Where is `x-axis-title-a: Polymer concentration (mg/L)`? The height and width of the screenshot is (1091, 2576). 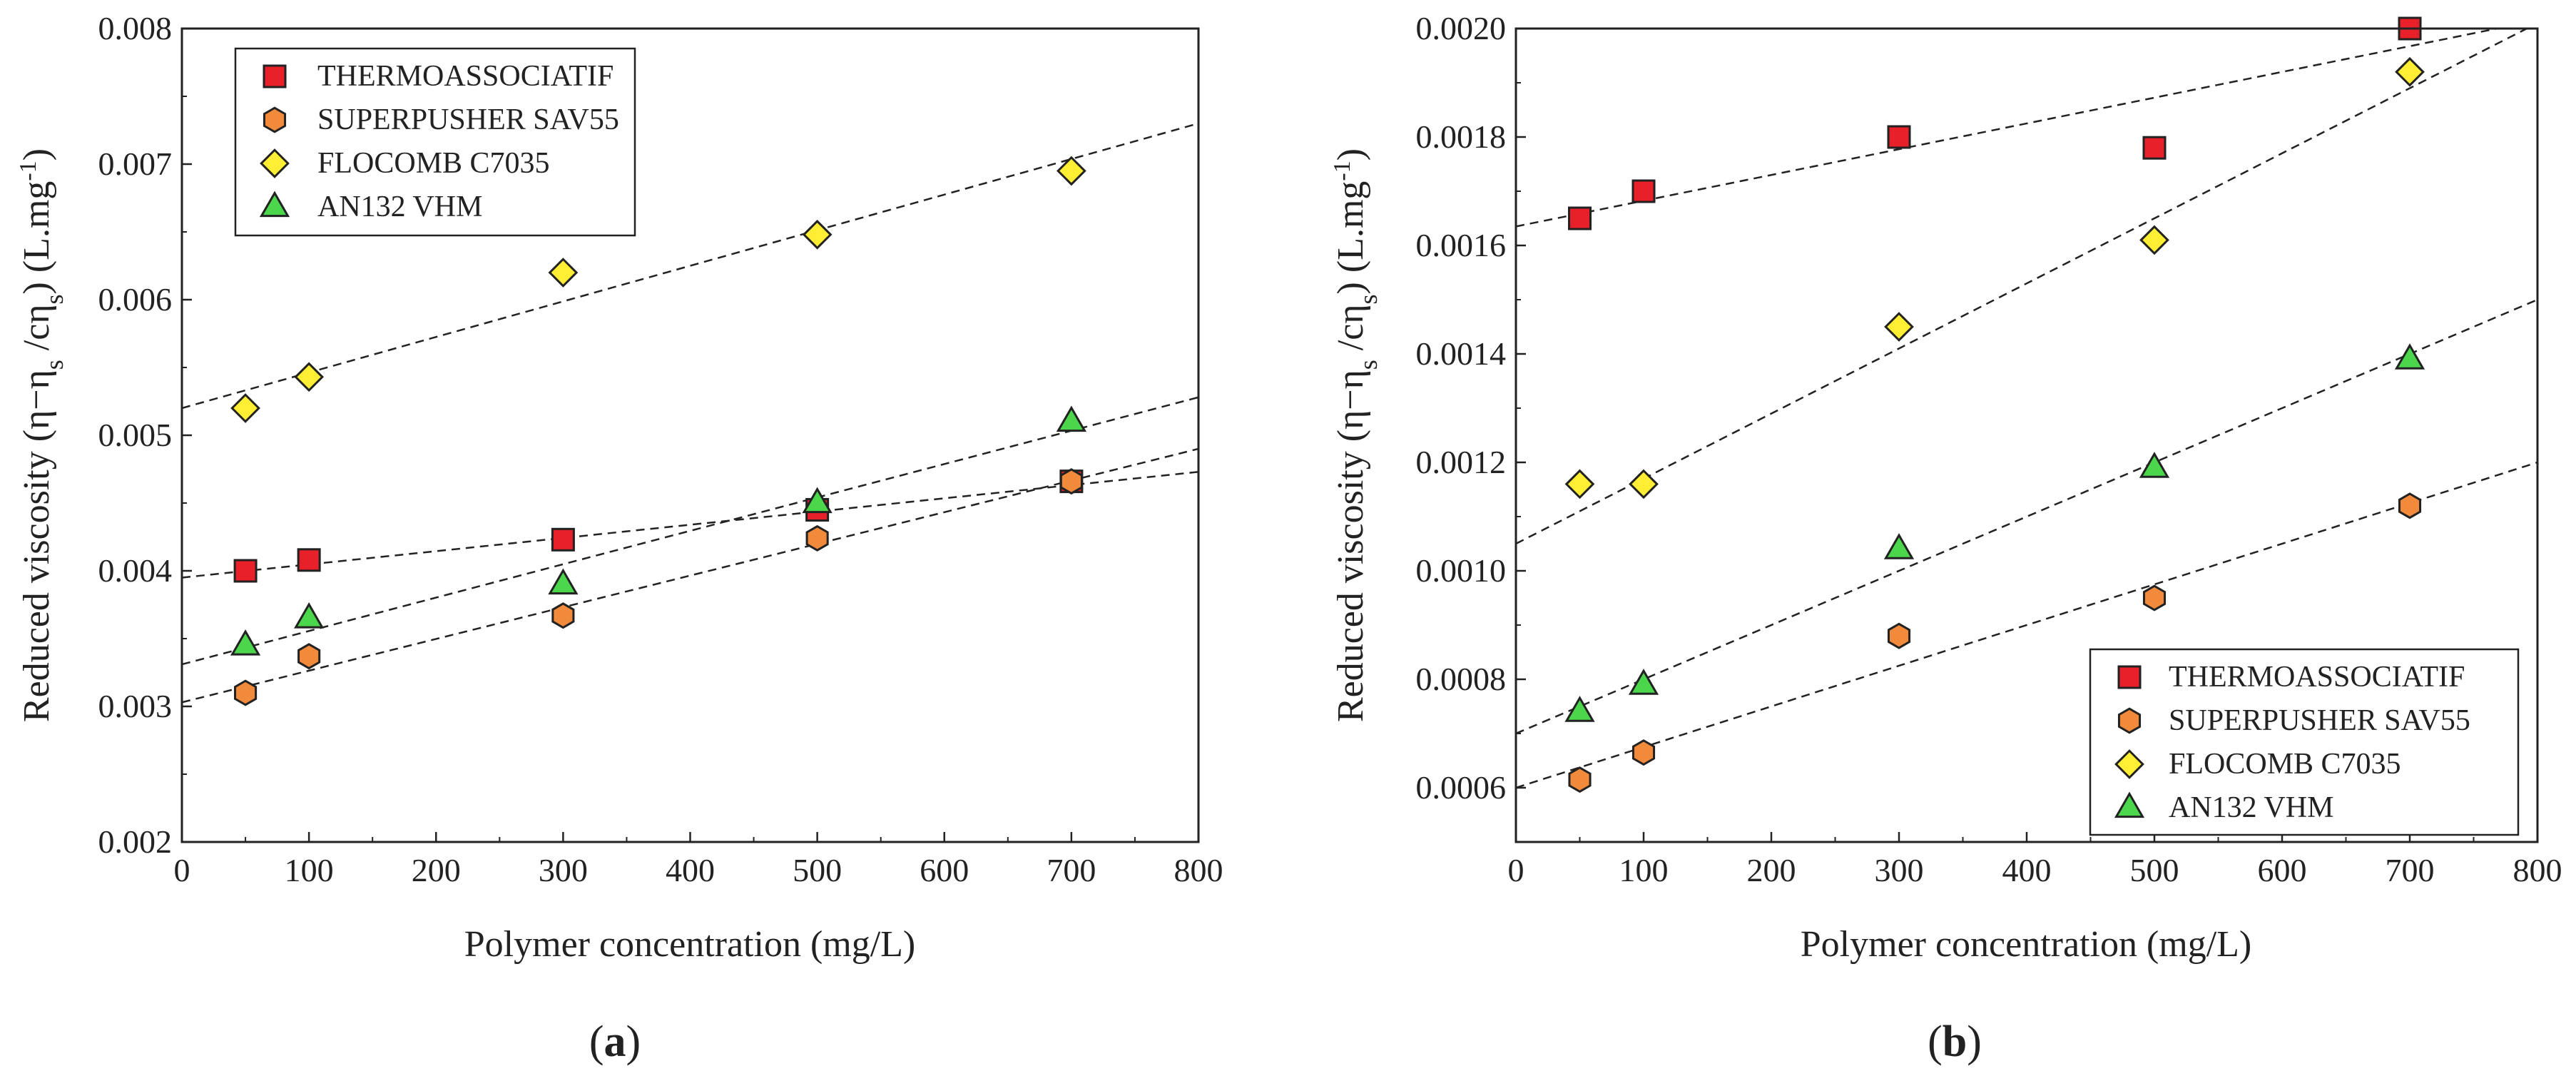 x-axis-title-a: Polymer concentration (mg/L) is located at coordinates (689, 944).